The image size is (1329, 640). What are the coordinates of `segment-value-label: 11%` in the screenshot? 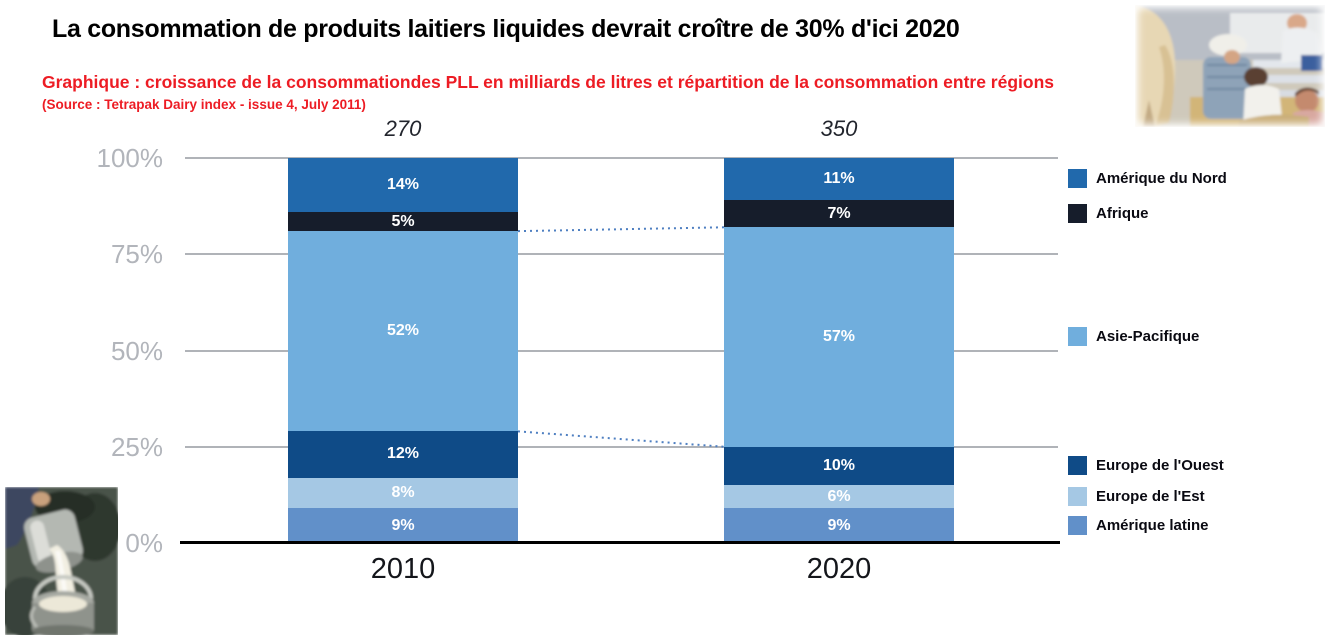 It's located at (839, 179).